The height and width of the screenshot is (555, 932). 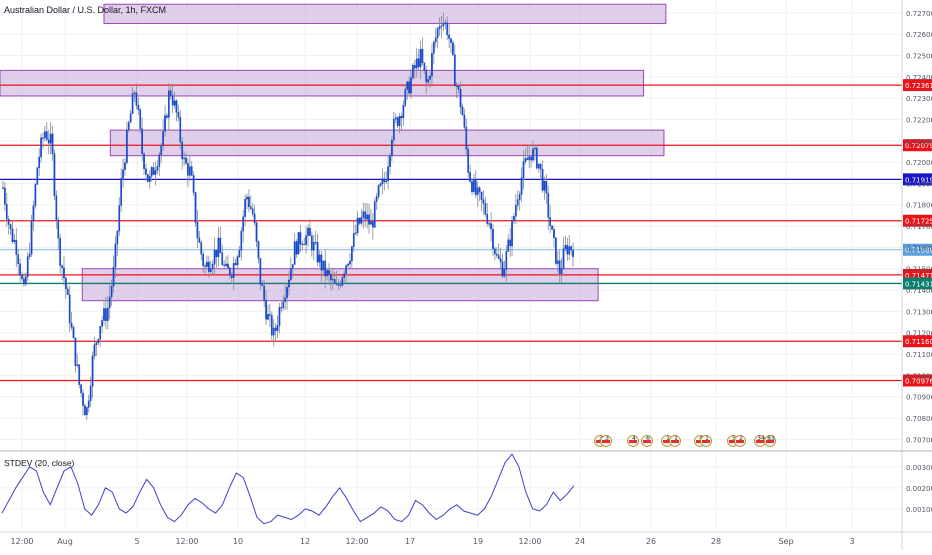 What do you see at coordinates (668, 438) in the screenshot?
I see `event-count: 1` at bounding box center [668, 438].